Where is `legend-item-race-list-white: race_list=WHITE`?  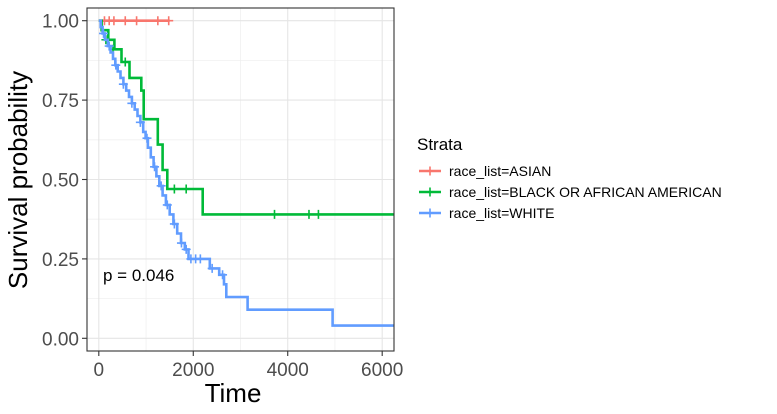 legend-item-race-list-white: race_list=WHITE is located at coordinates (486, 213).